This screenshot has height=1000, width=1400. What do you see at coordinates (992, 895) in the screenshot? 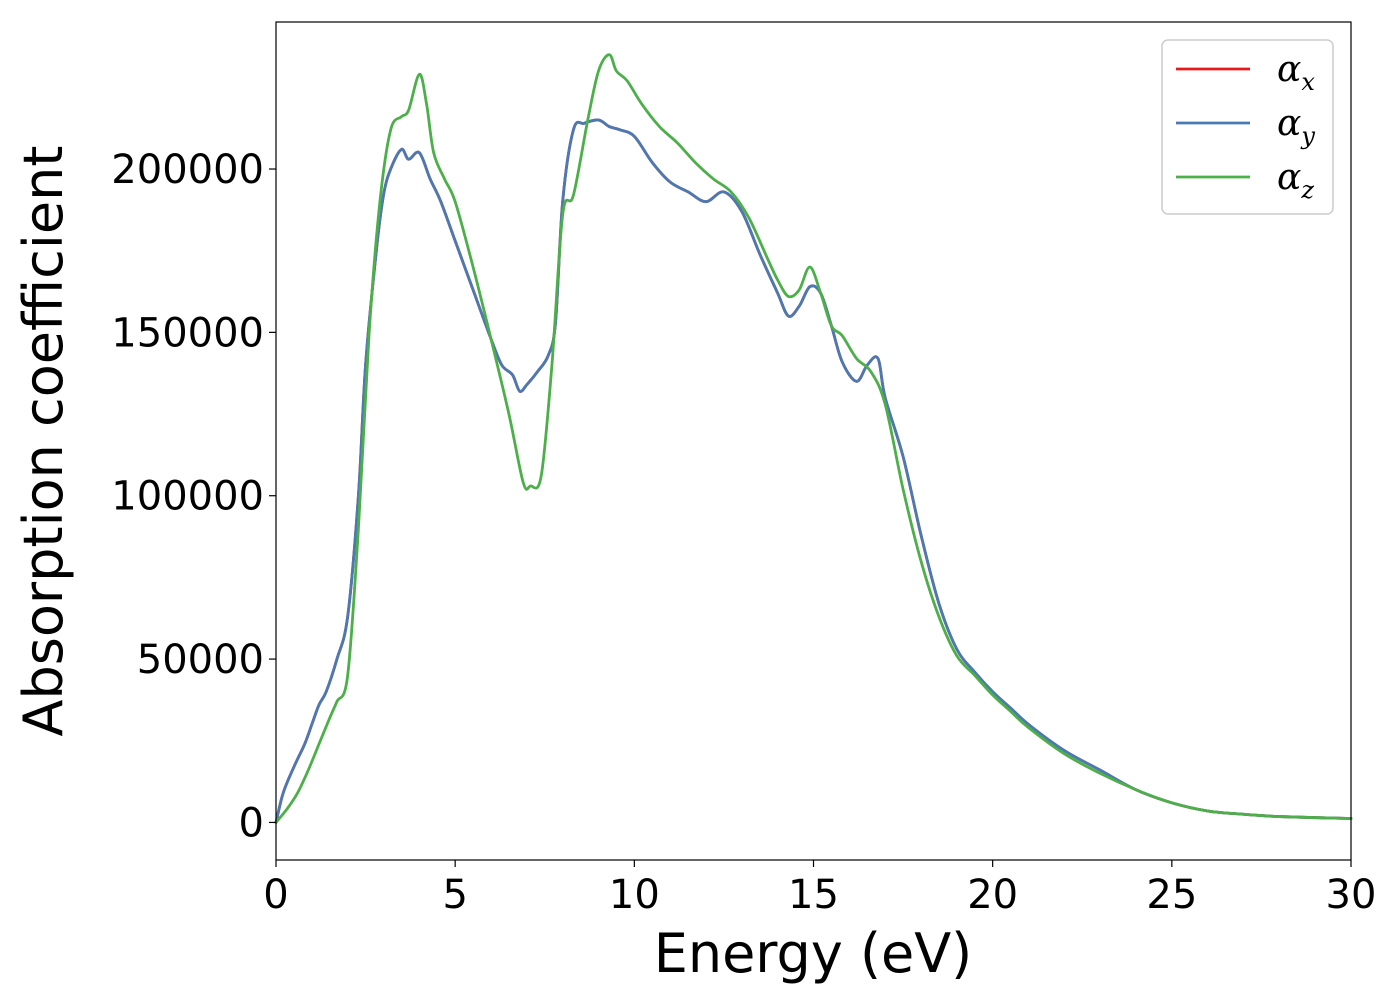
I see `x-tick-label: 20` at bounding box center [992, 895].